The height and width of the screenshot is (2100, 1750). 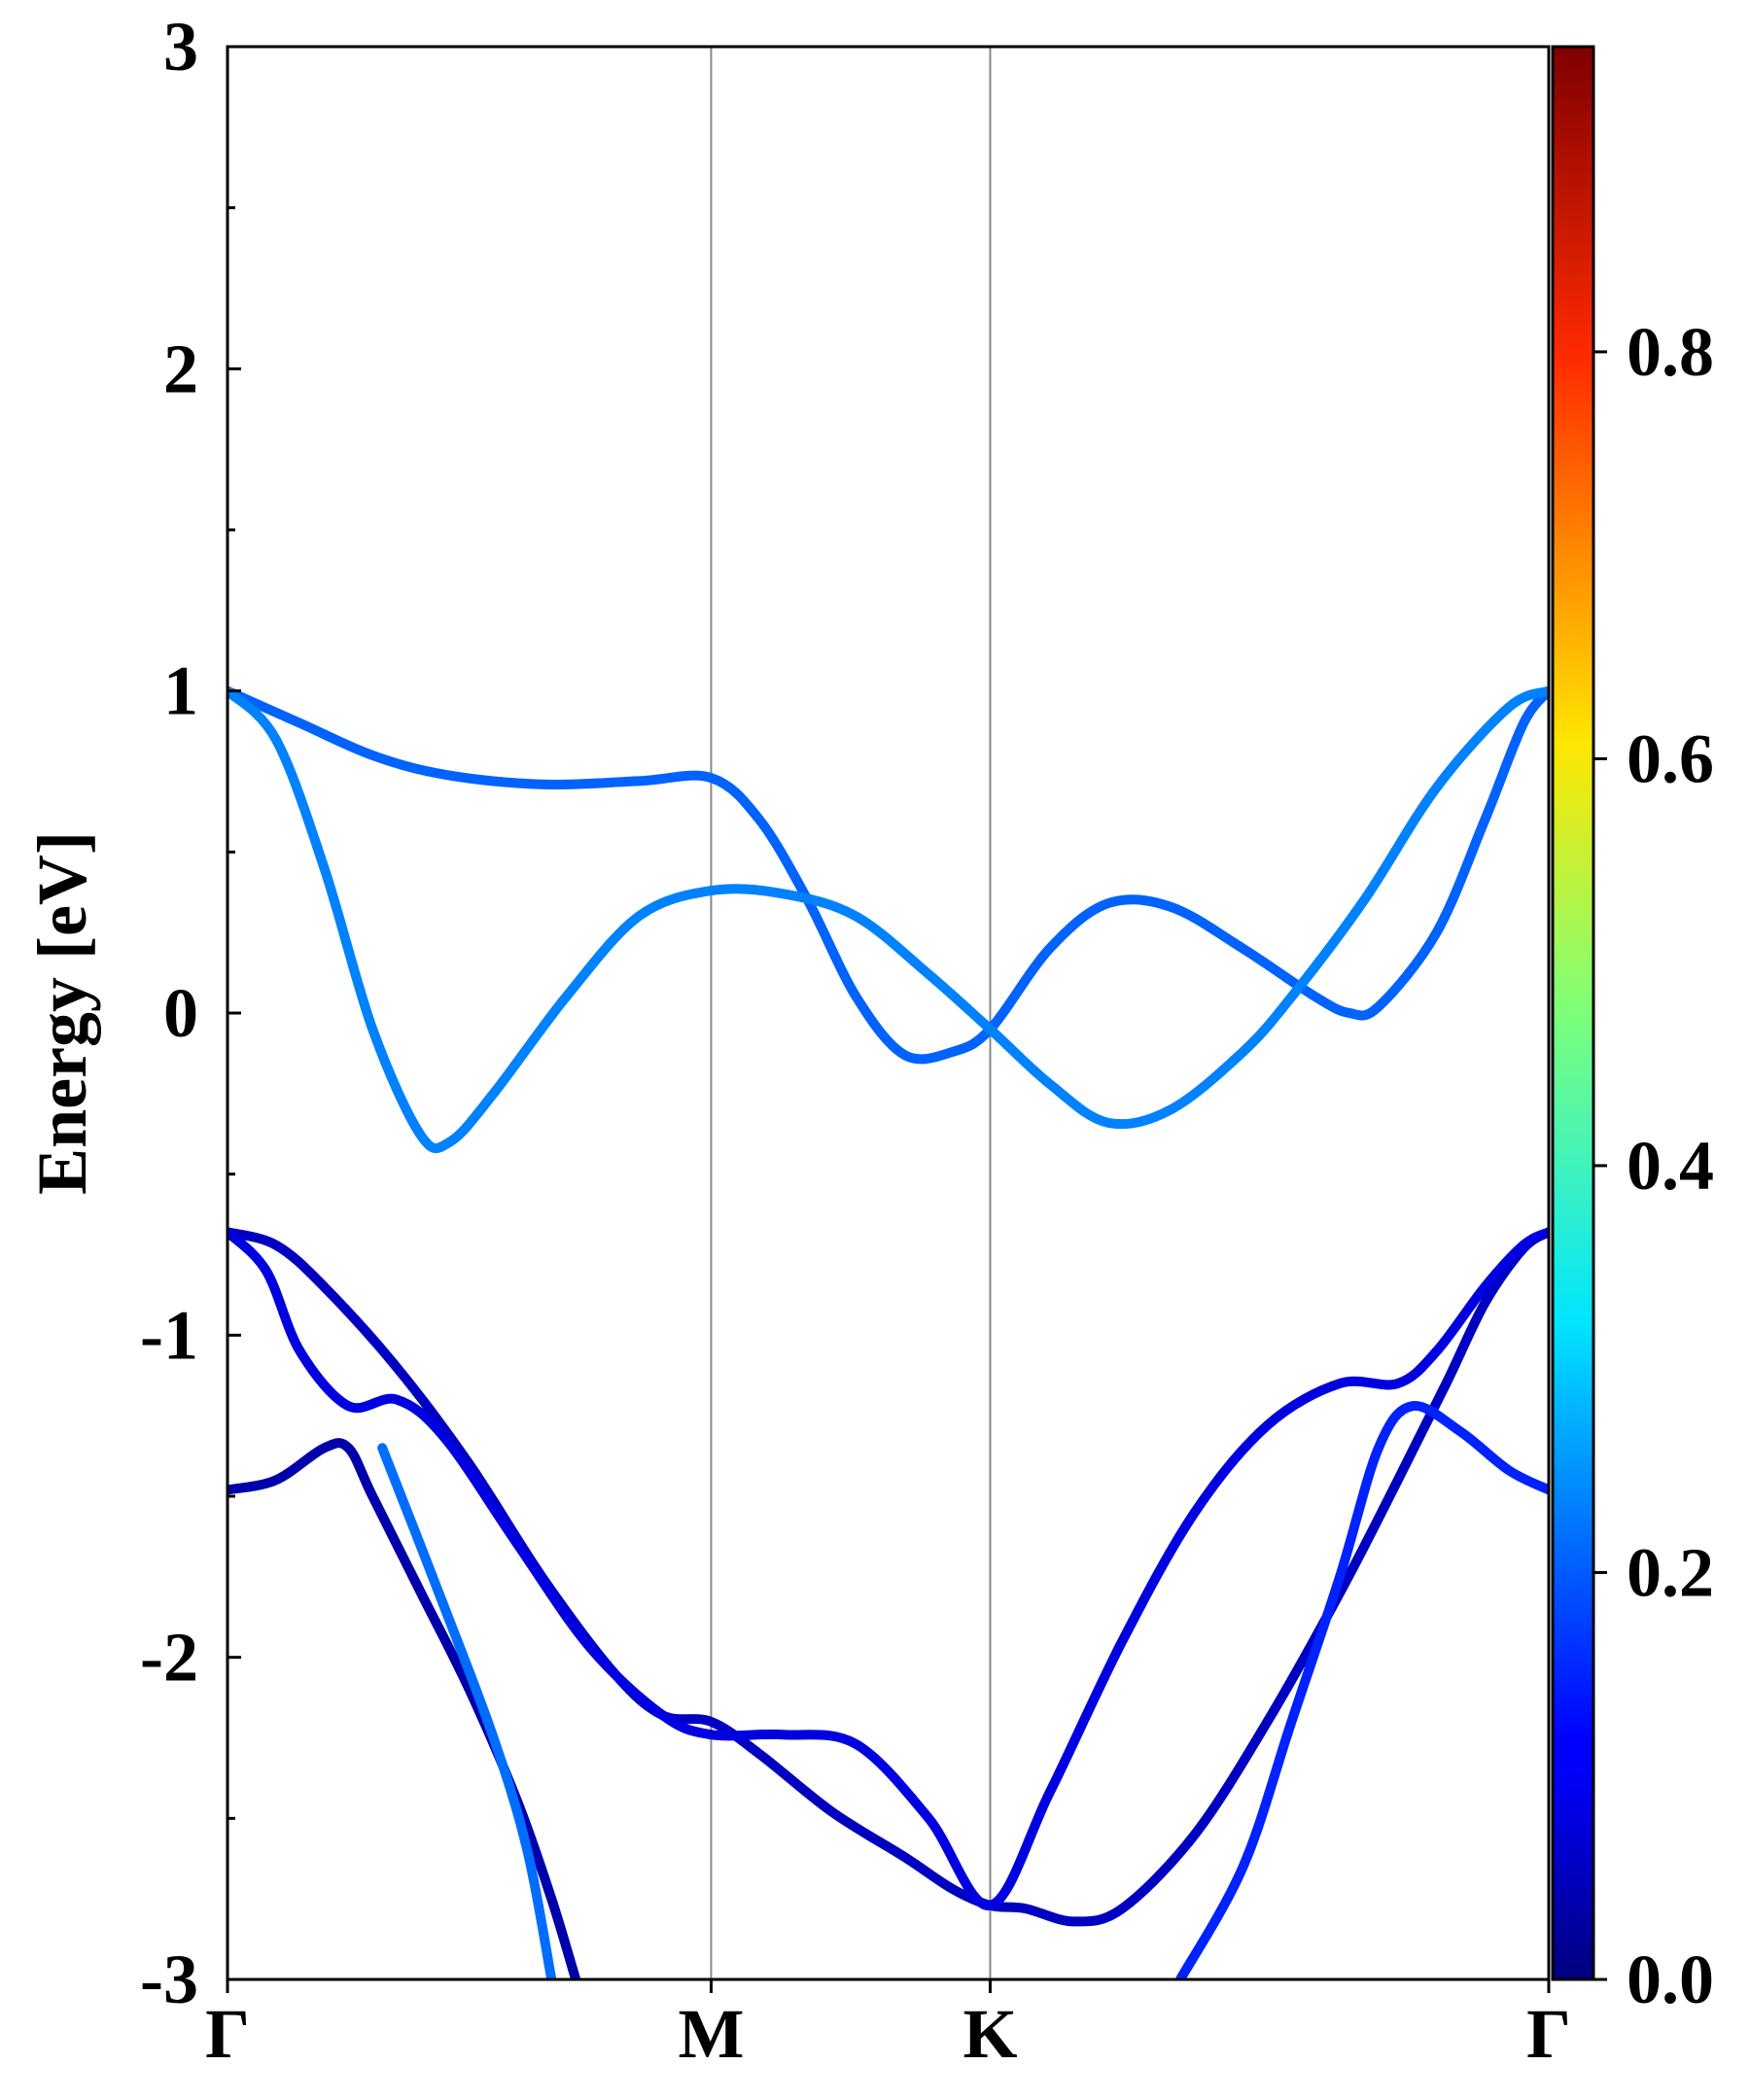 What do you see at coordinates (1573, 1013) in the screenshot?
I see `colorbar` at bounding box center [1573, 1013].